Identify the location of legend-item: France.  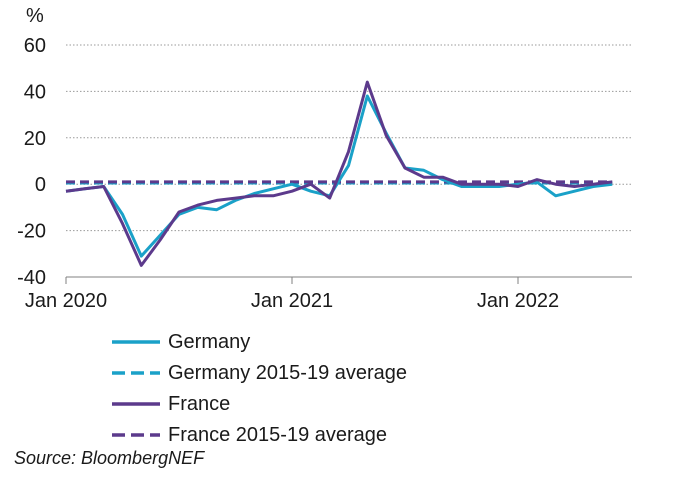
(259, 403).